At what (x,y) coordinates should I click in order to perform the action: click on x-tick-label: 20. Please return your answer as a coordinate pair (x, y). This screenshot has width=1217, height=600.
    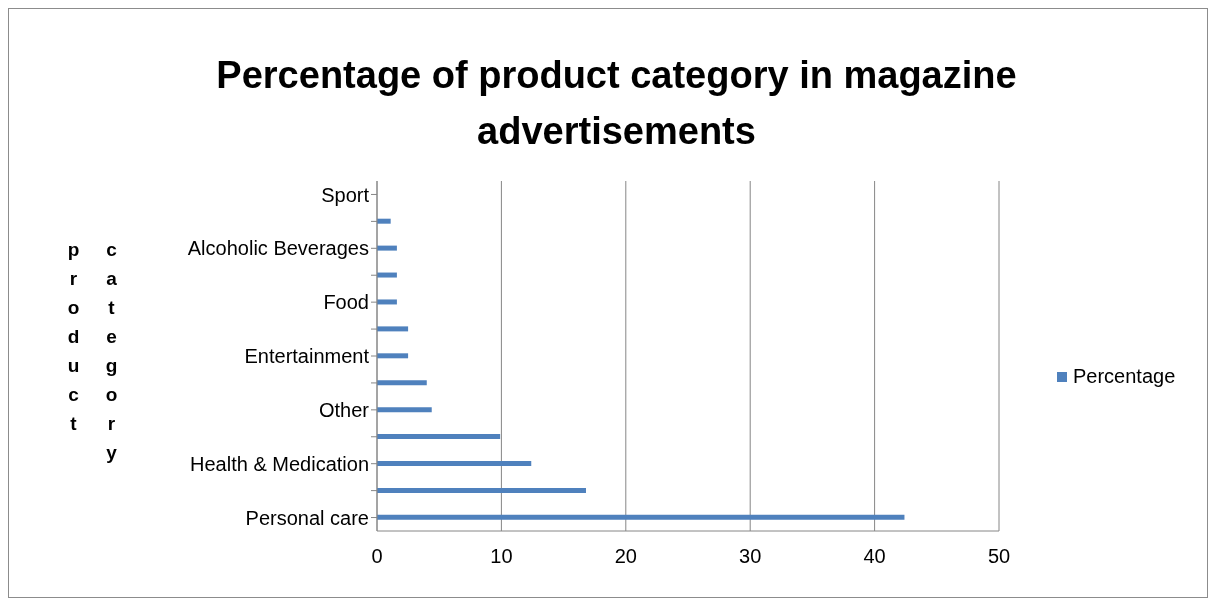
    Looking at the image, I should click on (625, 556).